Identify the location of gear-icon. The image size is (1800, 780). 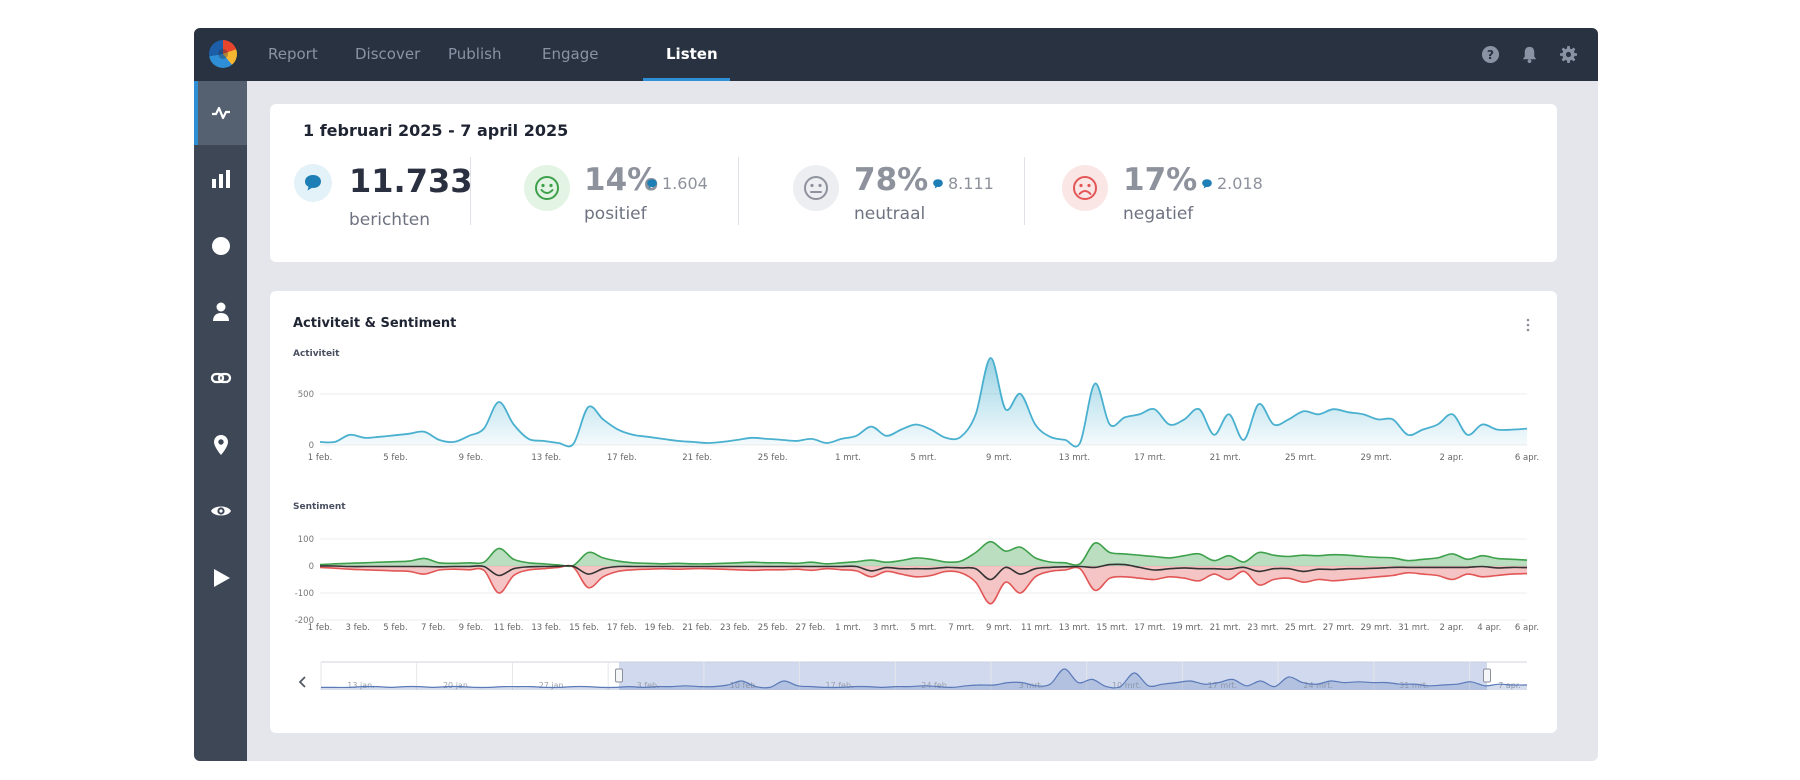
(1568, 54).